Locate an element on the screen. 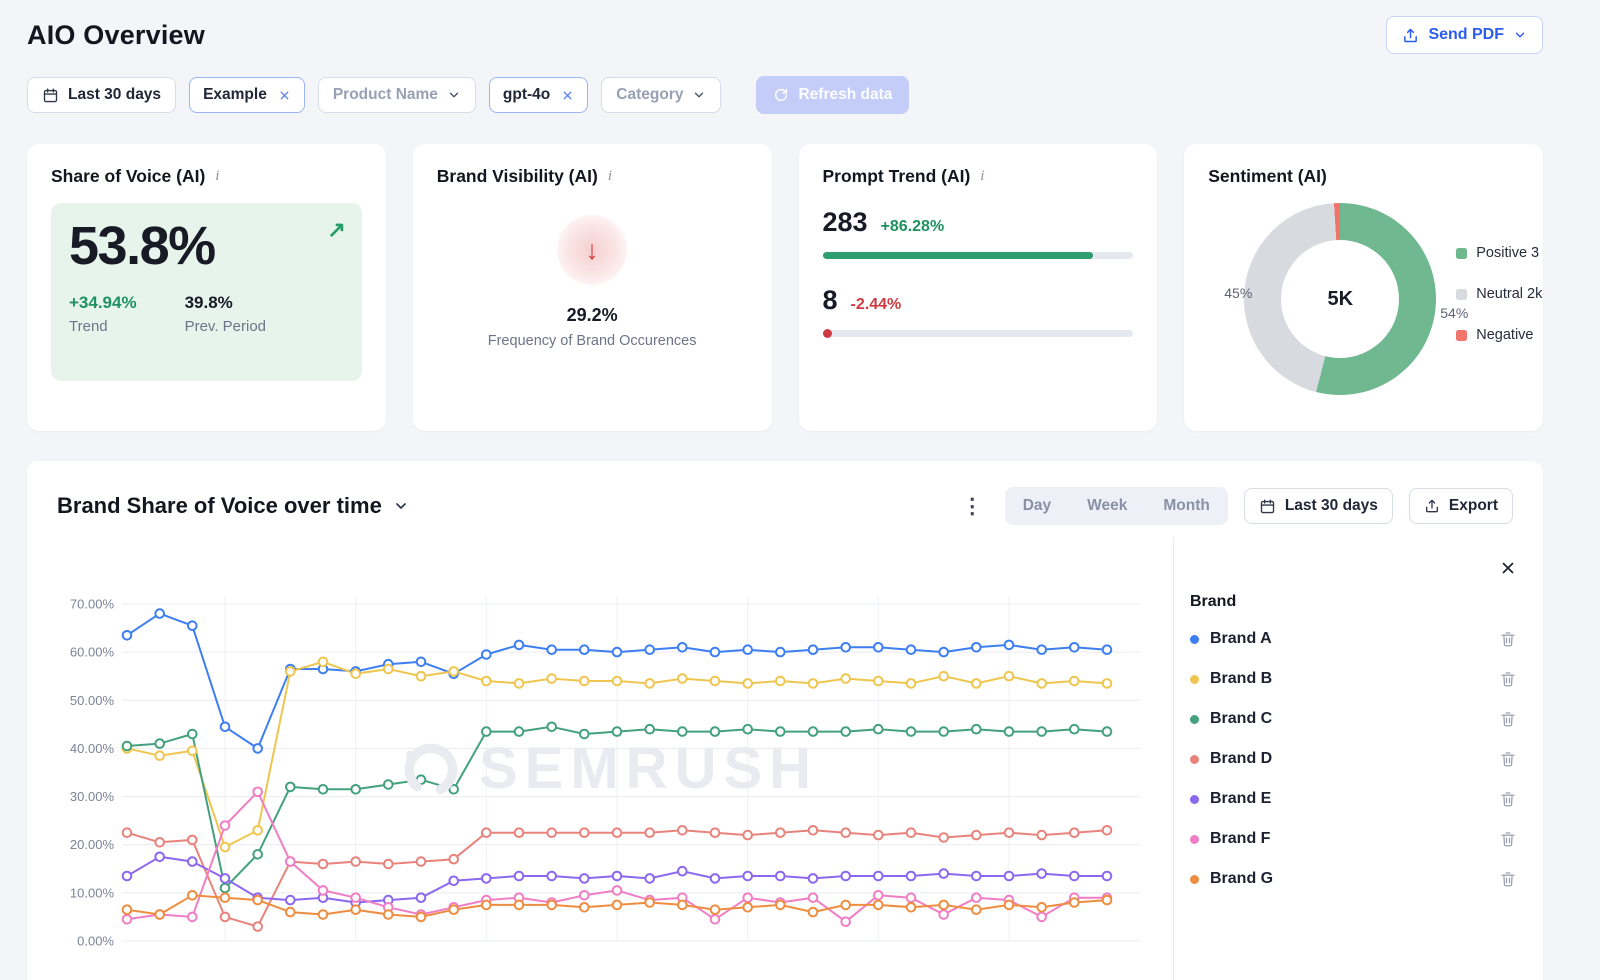  brand-name: Brand F is located at coordinates (1240, 838).